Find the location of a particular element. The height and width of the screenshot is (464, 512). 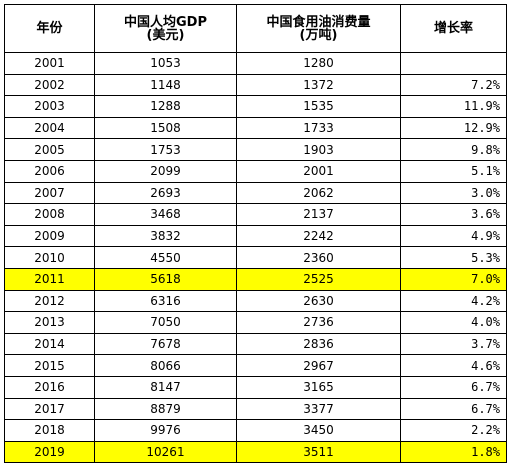

table-row: 2010 4550 2360 5.3% is located at coordinates (255, 257).